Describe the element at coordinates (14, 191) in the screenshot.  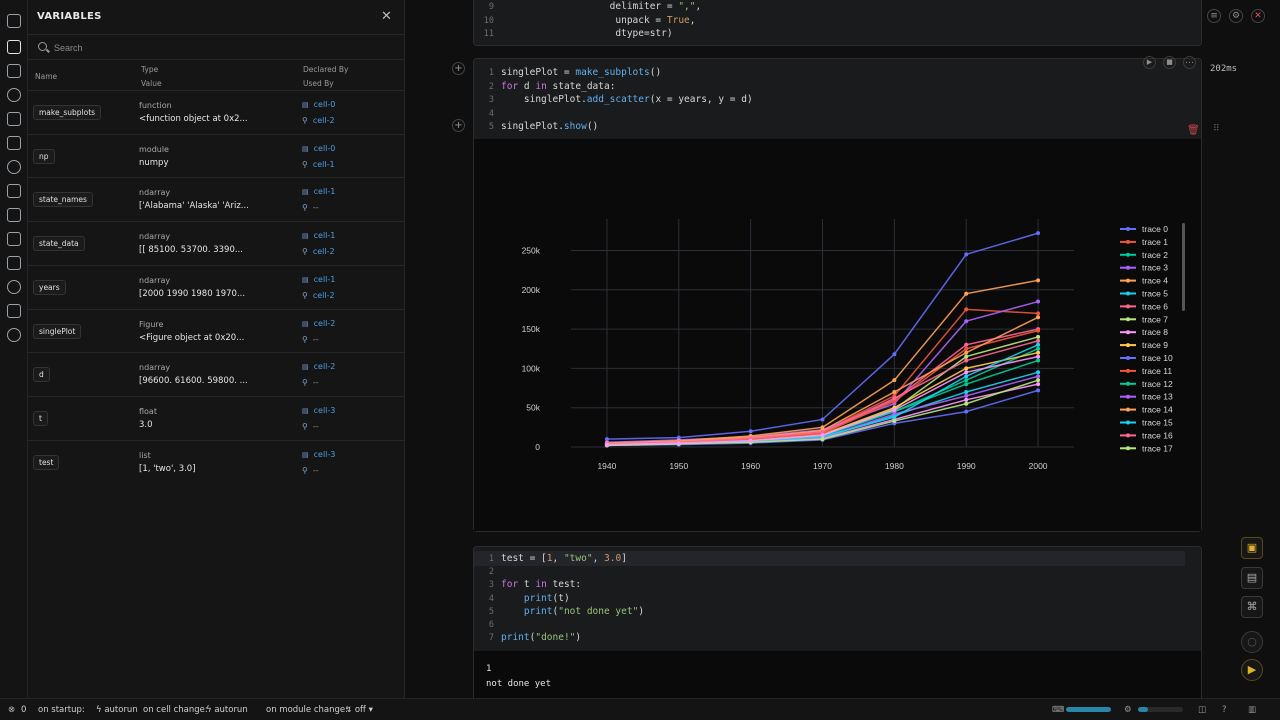
I see `documentation-icon` at that location.